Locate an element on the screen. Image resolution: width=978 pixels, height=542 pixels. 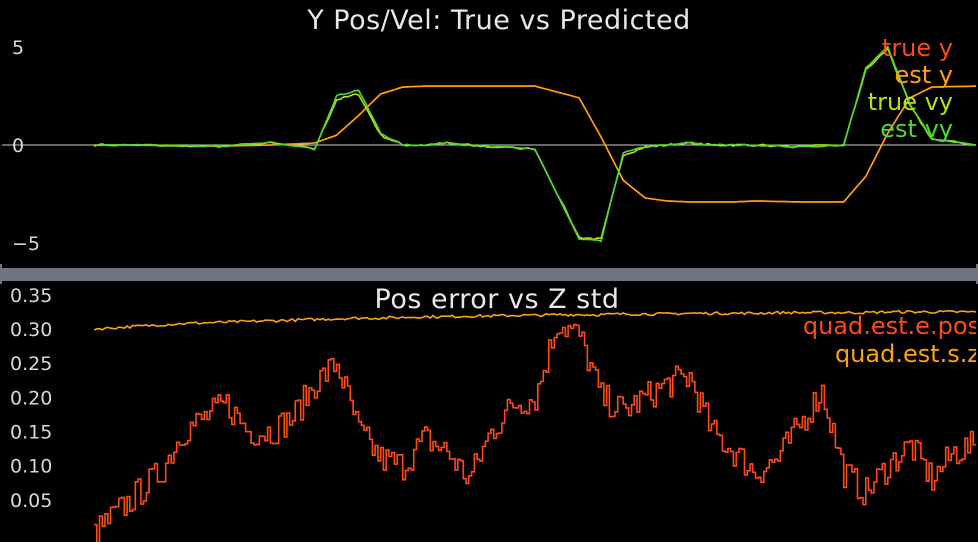
y-tick-label: 0.15 is located at coordinates (31, 433).